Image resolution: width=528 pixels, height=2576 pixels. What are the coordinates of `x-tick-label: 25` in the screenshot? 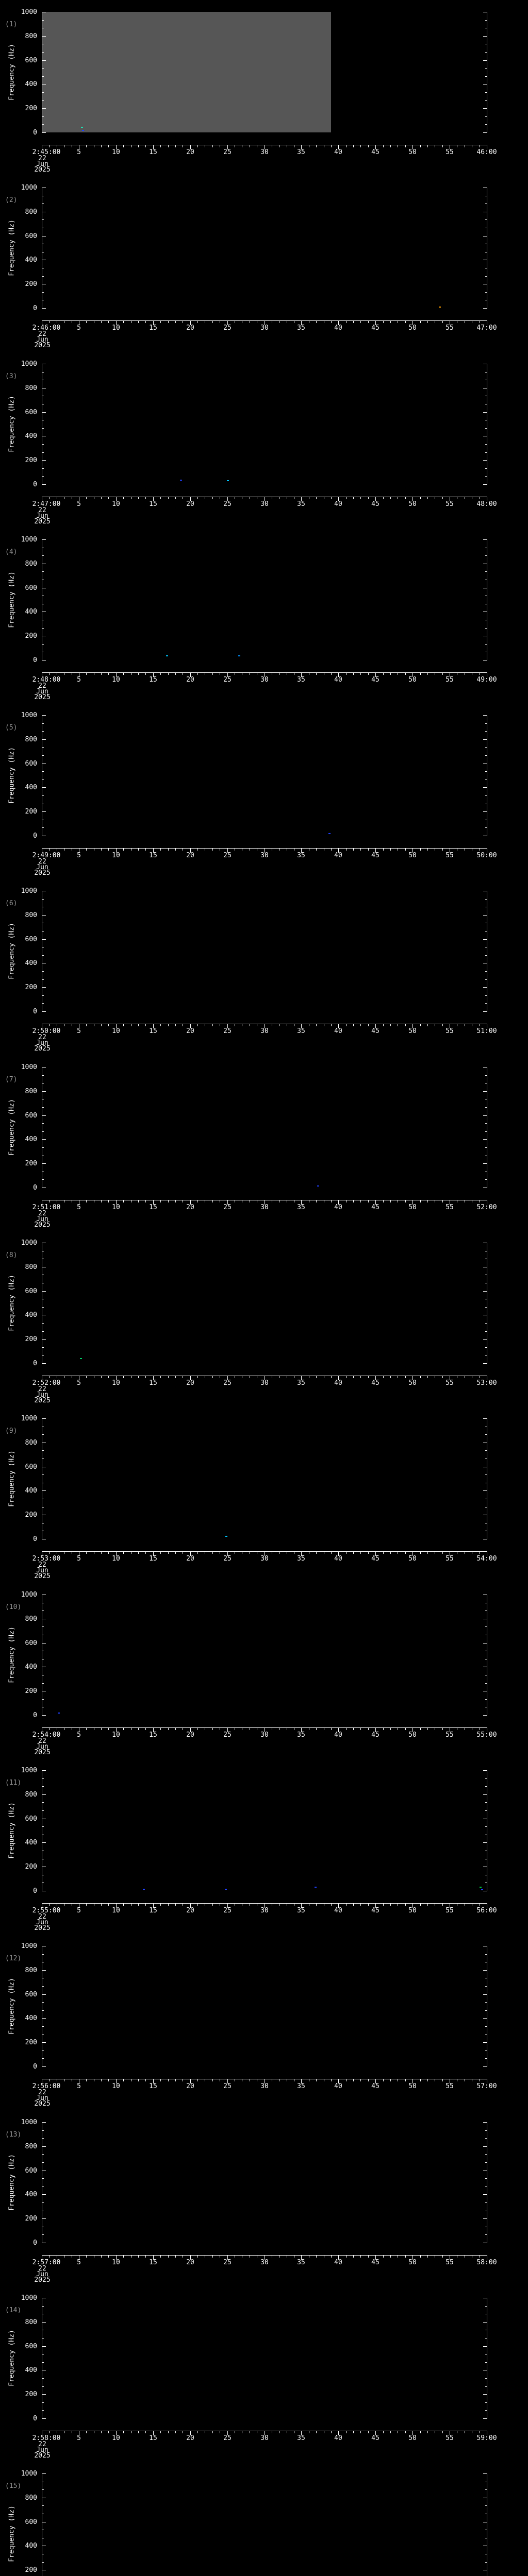 It's located at (228, 1910).